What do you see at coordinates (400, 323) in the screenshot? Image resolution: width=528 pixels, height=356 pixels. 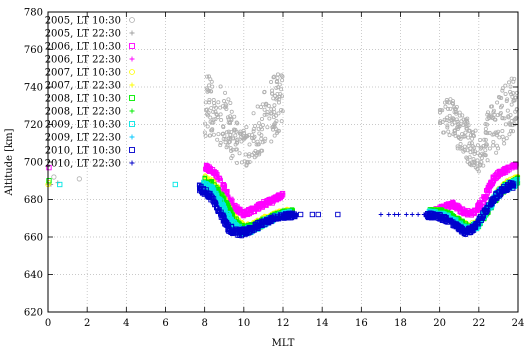 I see `x-tick-label: 18` at bounding box center [400, 323].